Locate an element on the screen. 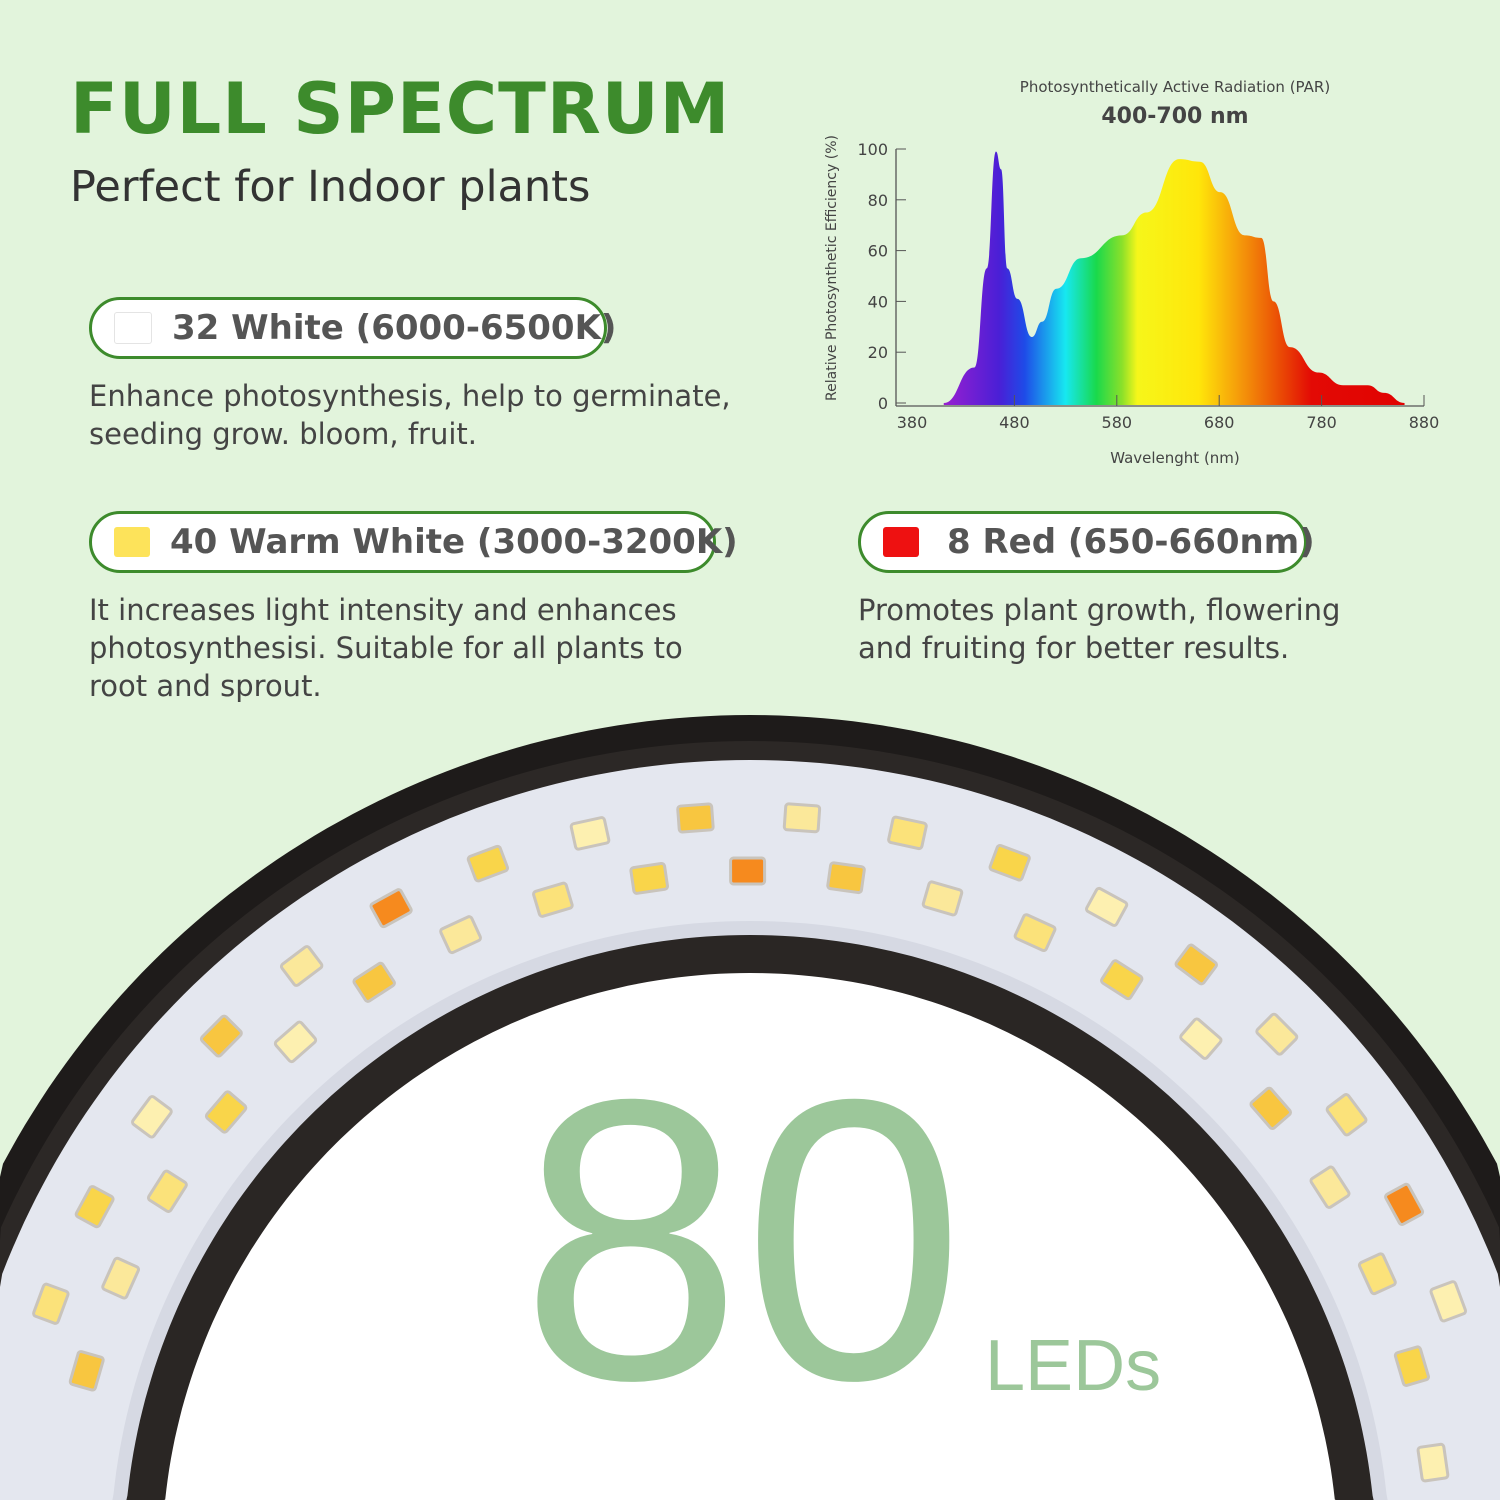 This screenshot has width=1500, height=1500. page-subtitle: Perfect for Indoor plants is located at coordinates (330, 187).